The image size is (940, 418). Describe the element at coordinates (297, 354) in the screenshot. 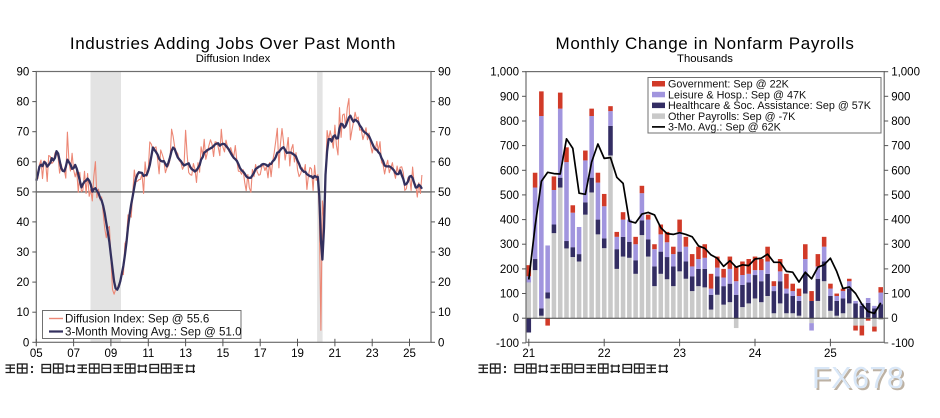

I see `svg-text: 19` at that location.